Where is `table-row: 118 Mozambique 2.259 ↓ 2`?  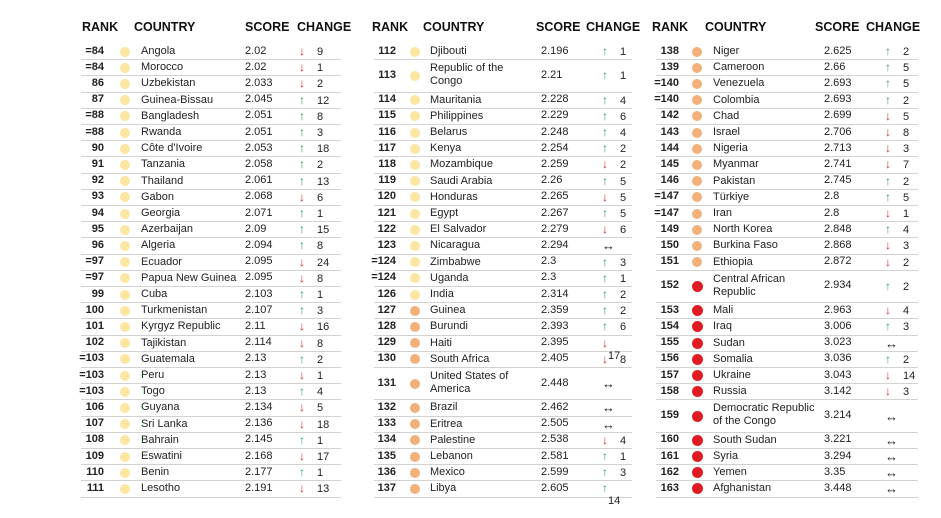 table-row: 118 Mozambique 2.259 ↓ 2 is located at coordinates (503, 165).